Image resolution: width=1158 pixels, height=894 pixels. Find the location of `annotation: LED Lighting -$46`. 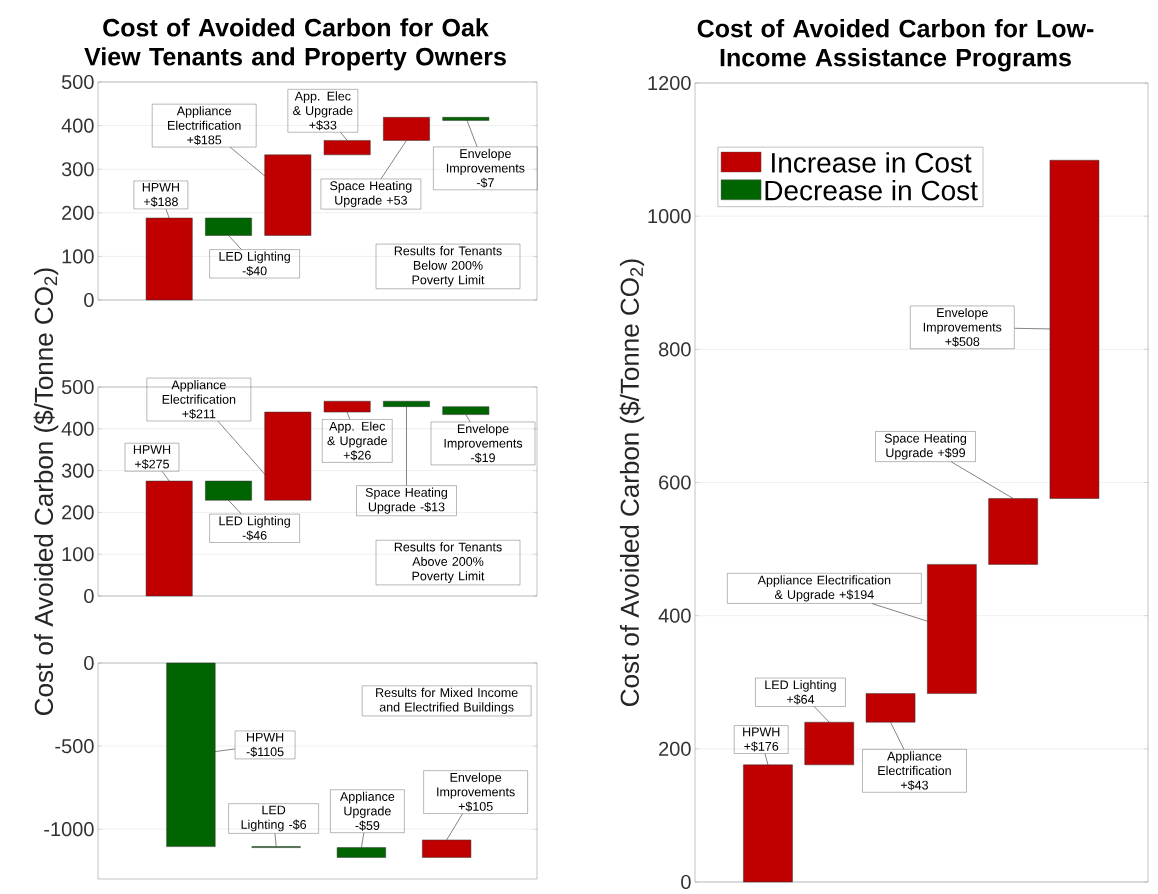

annotation: LED Lighting -$46 is located at coordinates (254, 528).